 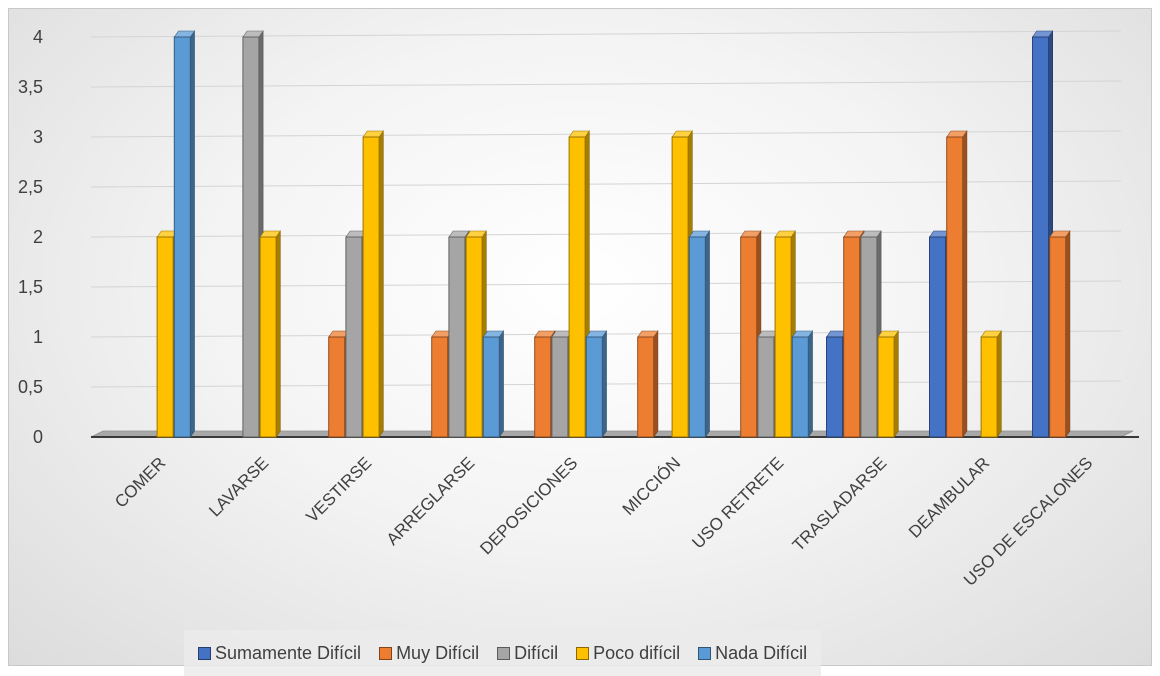 What do you see at coordinates (438, 652) in the screenshot?
I see `legend-label: Muy Difícil` at bounding box center [438, 652].